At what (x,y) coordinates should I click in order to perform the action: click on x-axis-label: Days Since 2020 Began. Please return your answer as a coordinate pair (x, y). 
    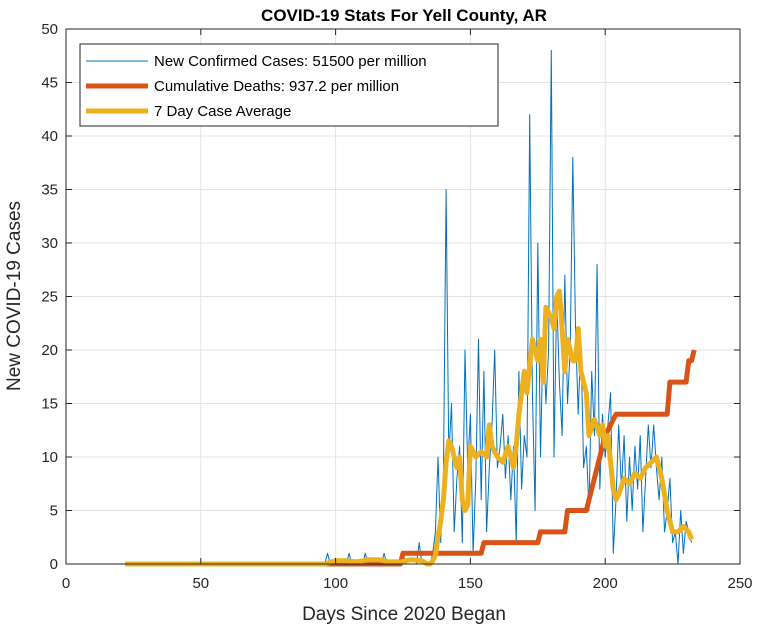
    Looking at the image, I should click on (404, 614).